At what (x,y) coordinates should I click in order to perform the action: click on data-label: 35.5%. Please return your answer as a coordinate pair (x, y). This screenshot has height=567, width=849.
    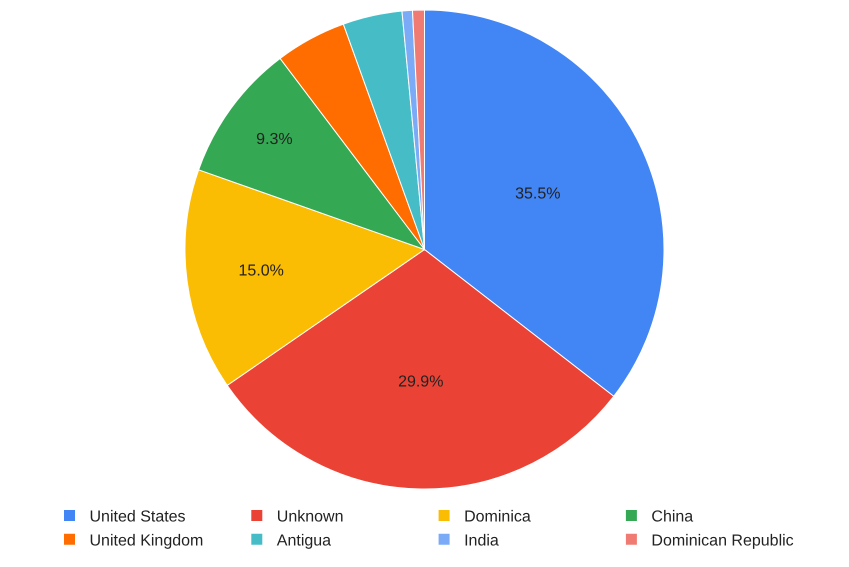
    Looking at the image, I should click on (538, 193).